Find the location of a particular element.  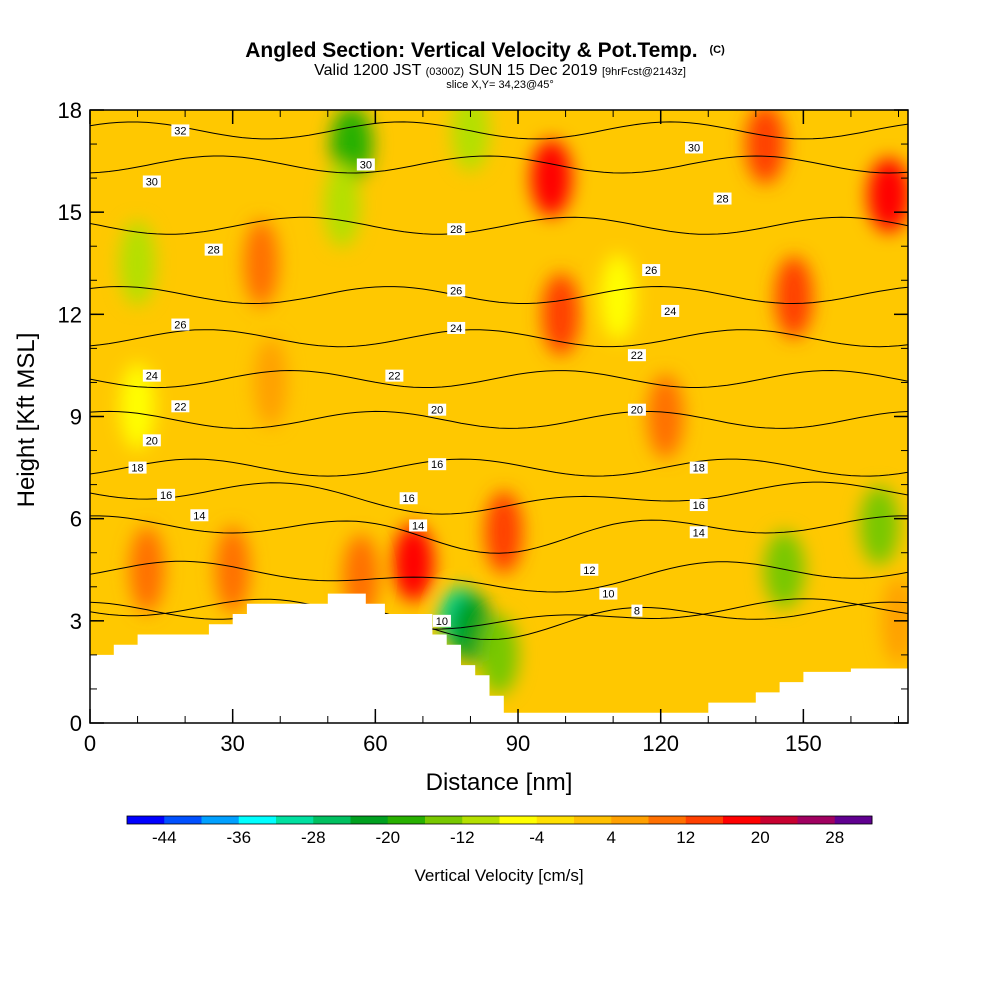

svg-text: 22 is located at coordinates (637, 356).